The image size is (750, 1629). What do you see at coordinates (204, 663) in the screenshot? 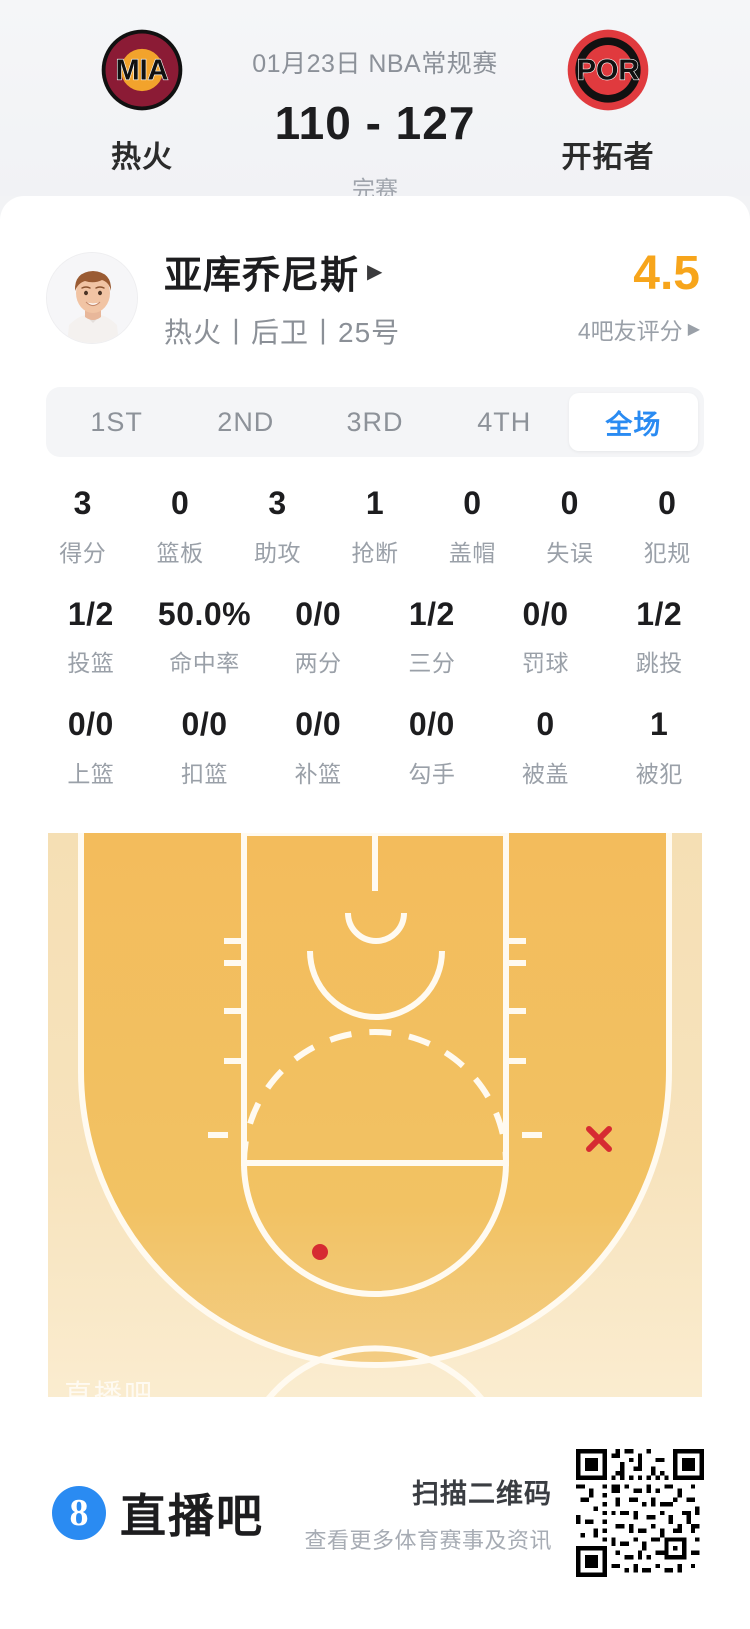
I see `stat-label: 命中率` at bounding box center [204, 663].